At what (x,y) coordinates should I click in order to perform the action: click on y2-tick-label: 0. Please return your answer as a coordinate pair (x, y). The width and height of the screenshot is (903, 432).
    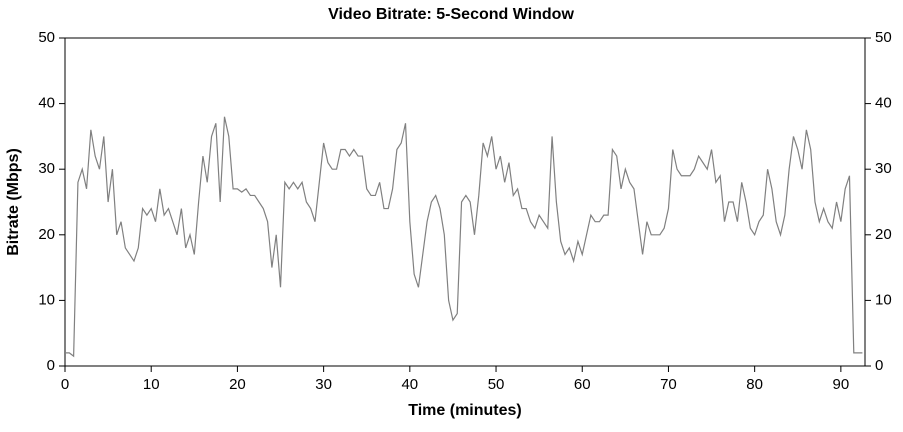
    Looking at the image, I should click on (879, 365).